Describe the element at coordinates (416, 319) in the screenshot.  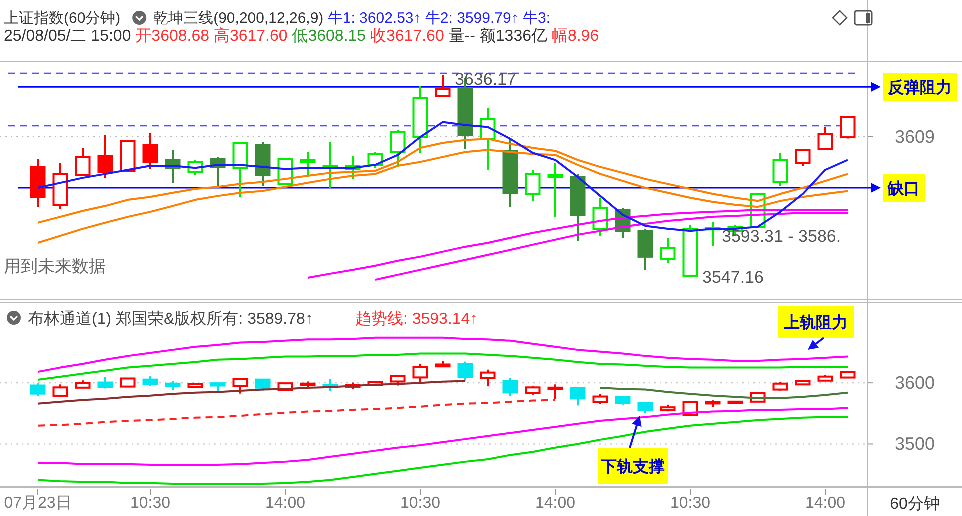
I see `text: 趋势线: 3593.14↑` at that location.